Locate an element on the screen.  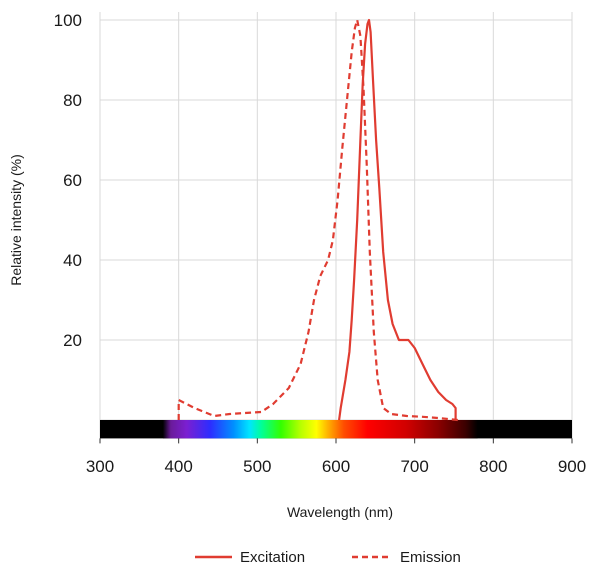
legend-excitation-label: Excitation is located at coordinates (272, 557).